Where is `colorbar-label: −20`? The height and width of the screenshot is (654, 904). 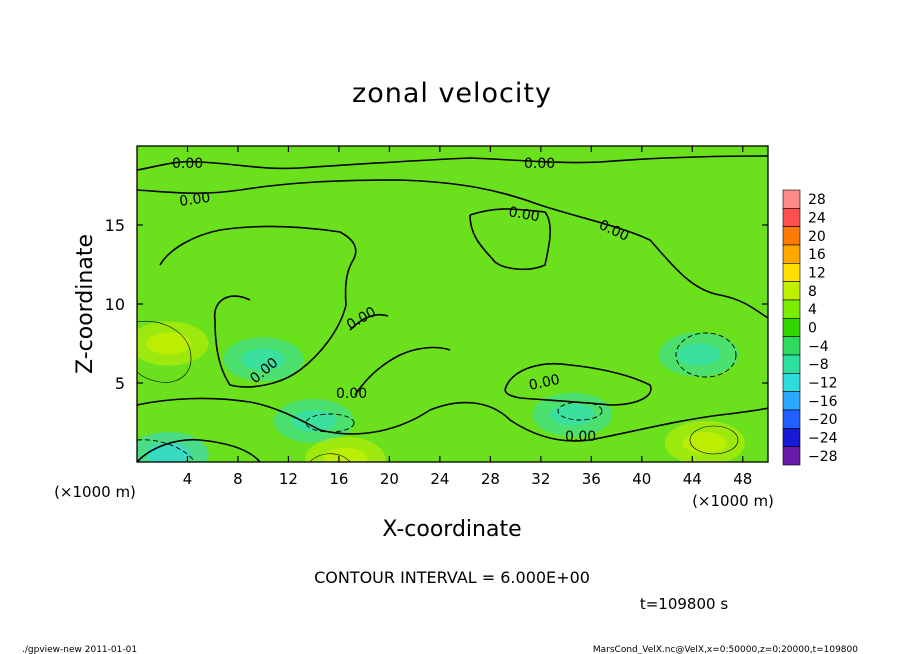 colorbar-label: −20 is located at coordinates (823, 420).